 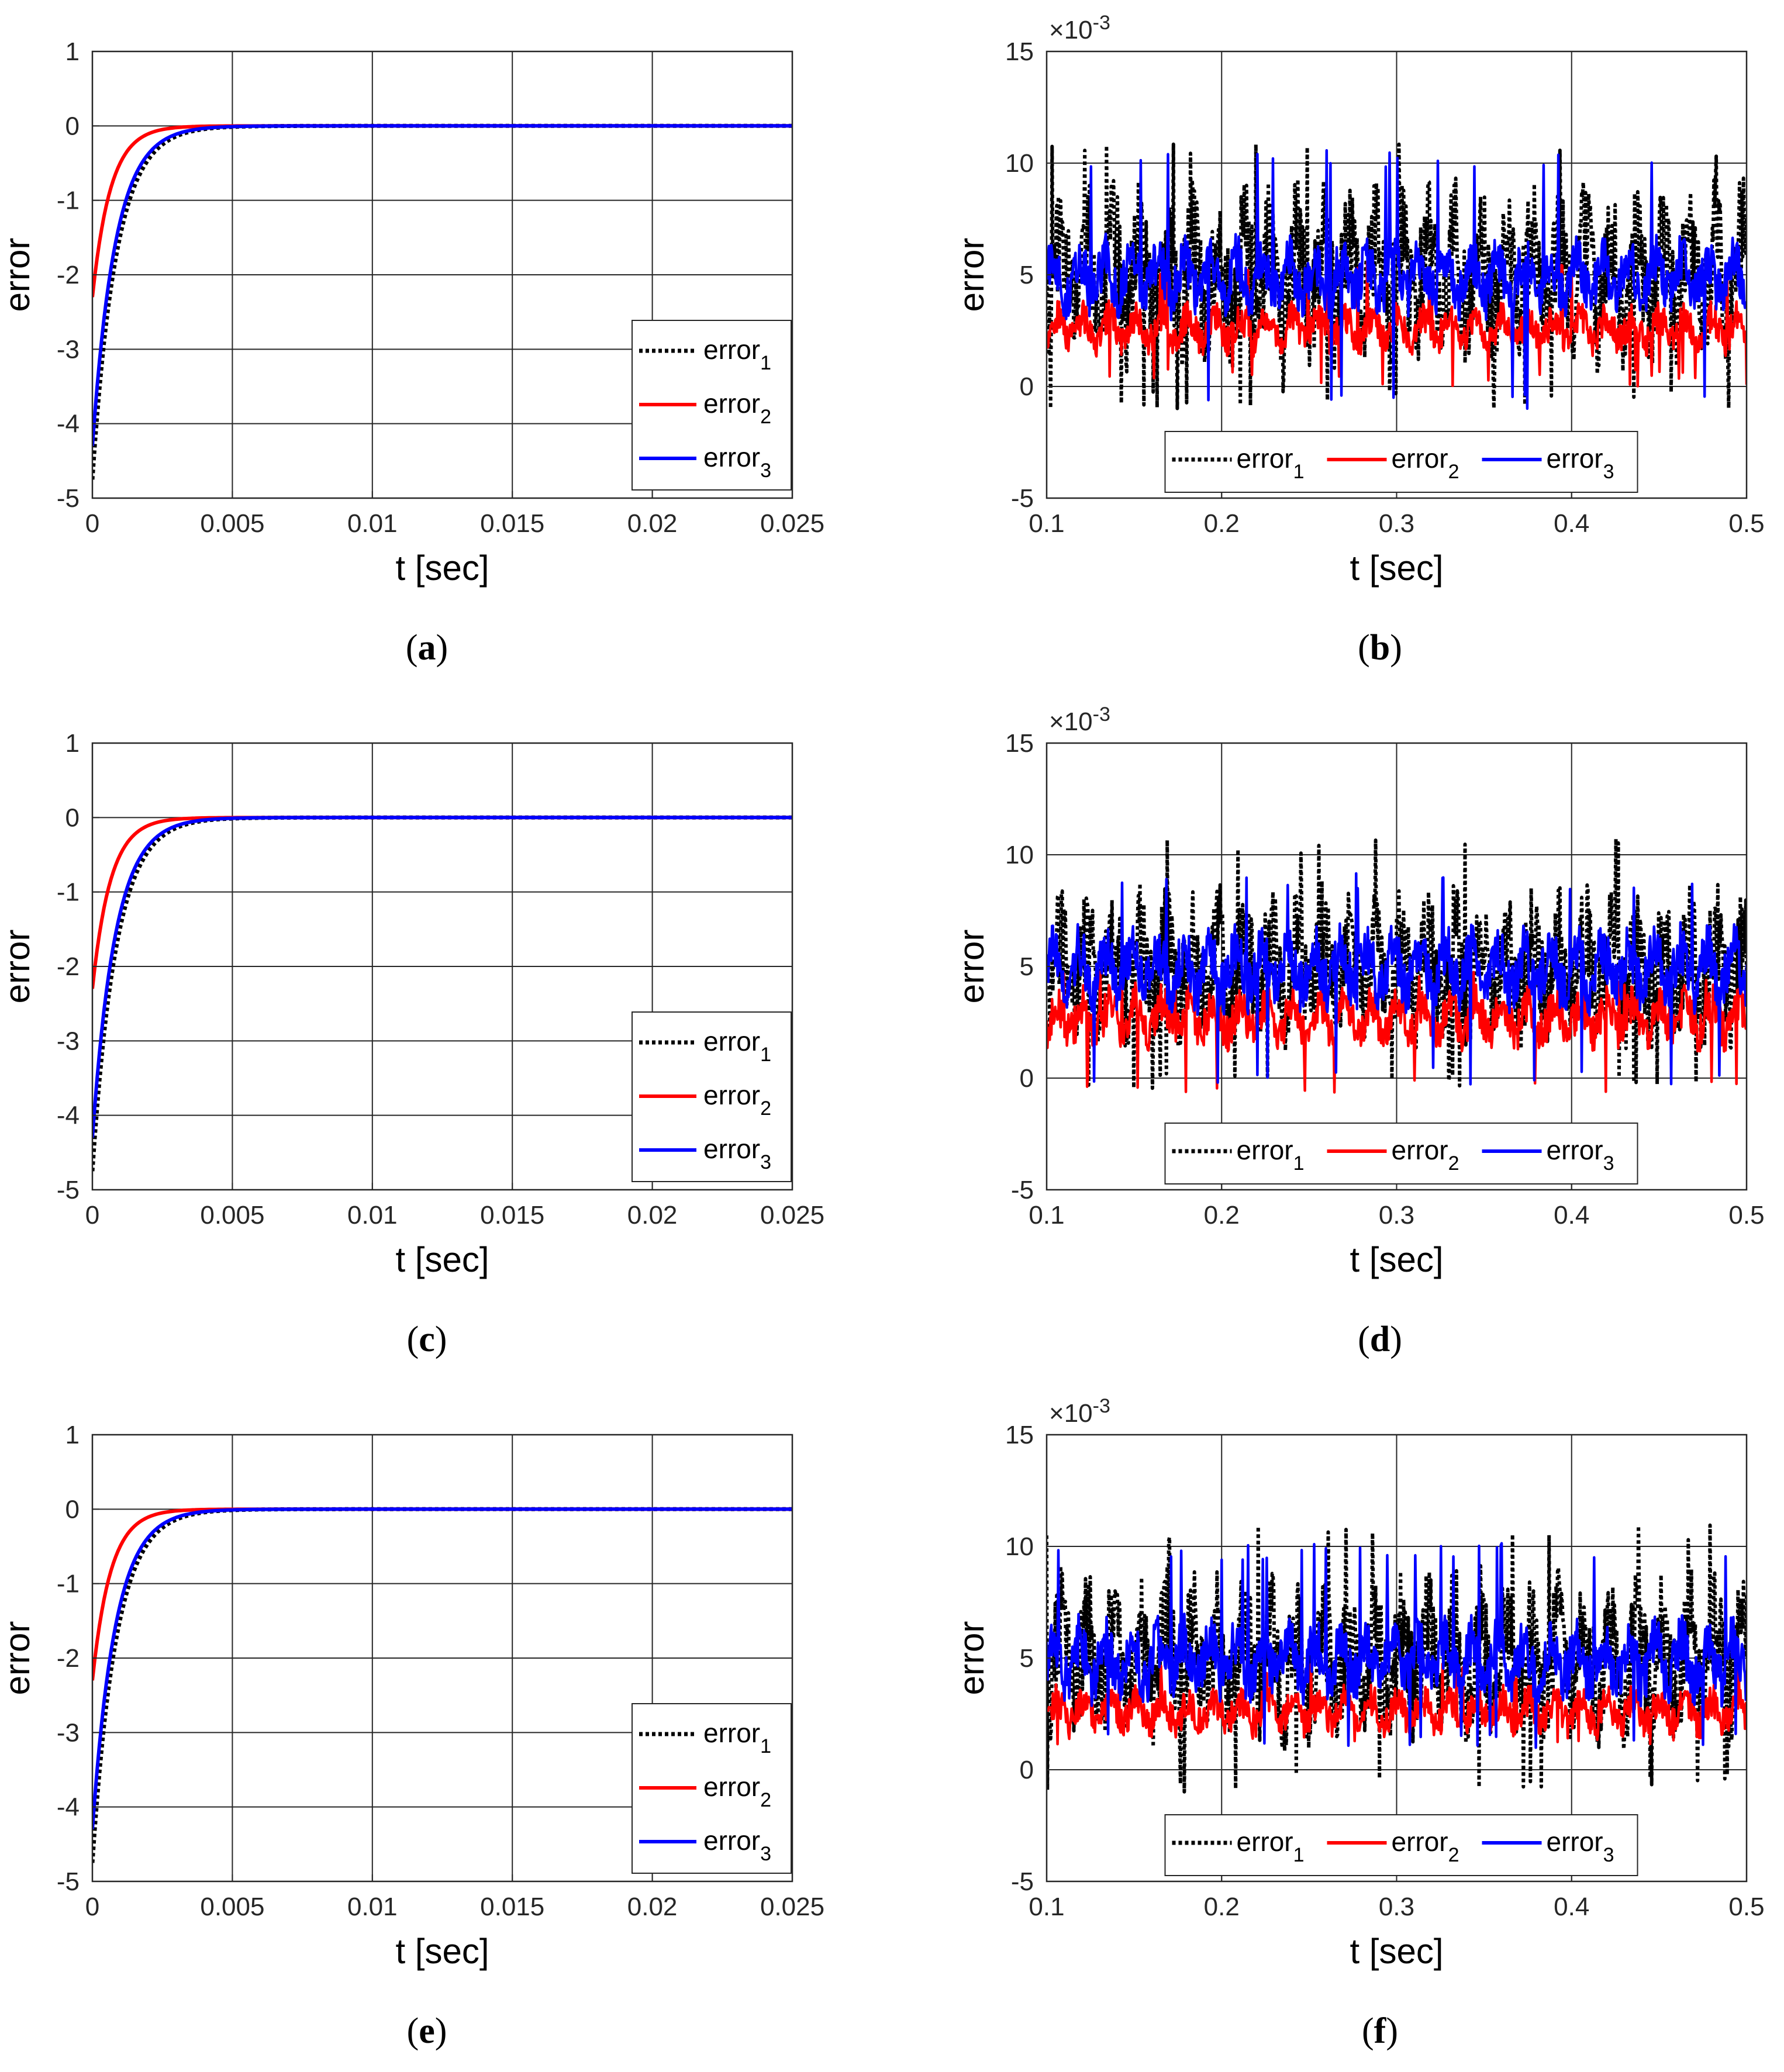 What do you see at coordinates (1380, 648) in the screenshot?
I see `panel-caption: (b)` at bounding box center [1380, 648].